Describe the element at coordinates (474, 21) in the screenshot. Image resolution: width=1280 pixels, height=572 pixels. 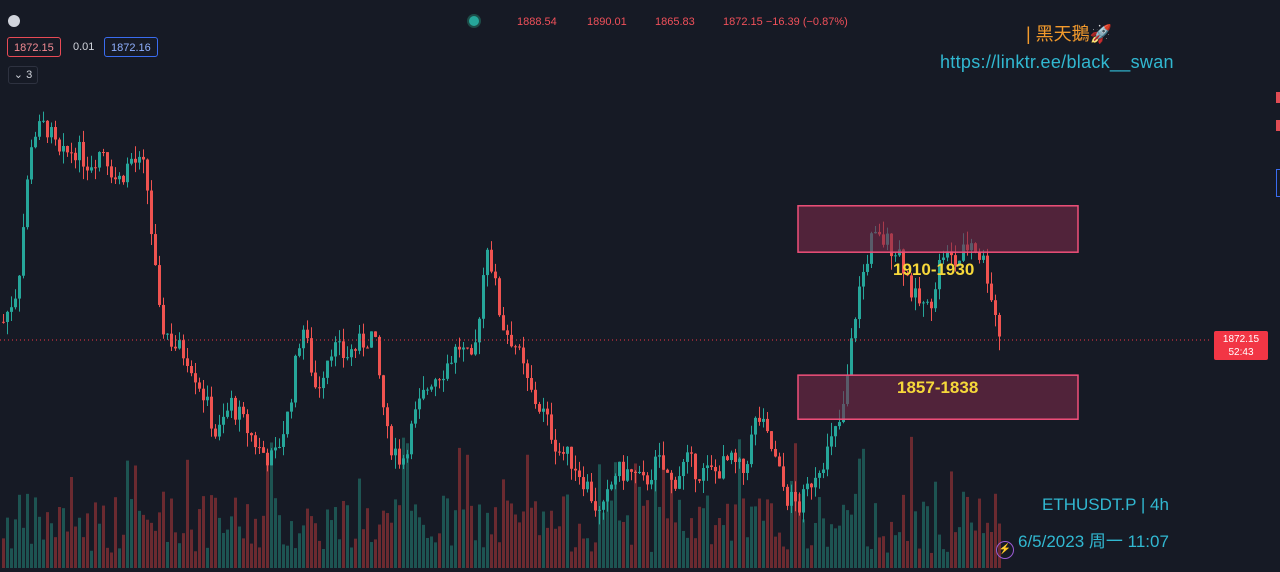
I see `market-status-icon` at that location.